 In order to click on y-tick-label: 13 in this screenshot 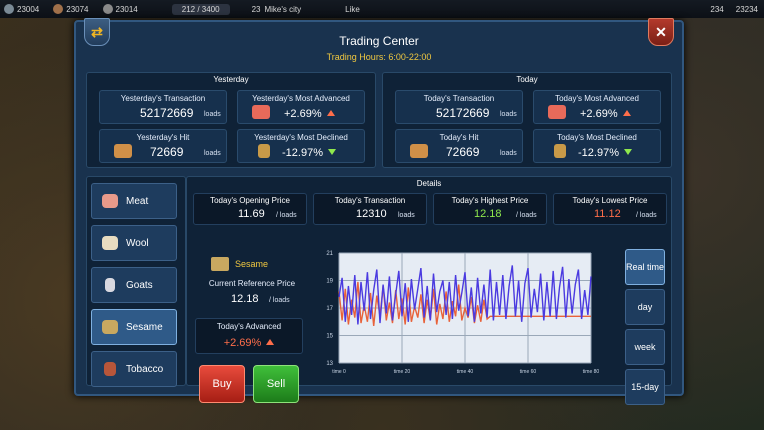, I will do `click(329, 364)`.